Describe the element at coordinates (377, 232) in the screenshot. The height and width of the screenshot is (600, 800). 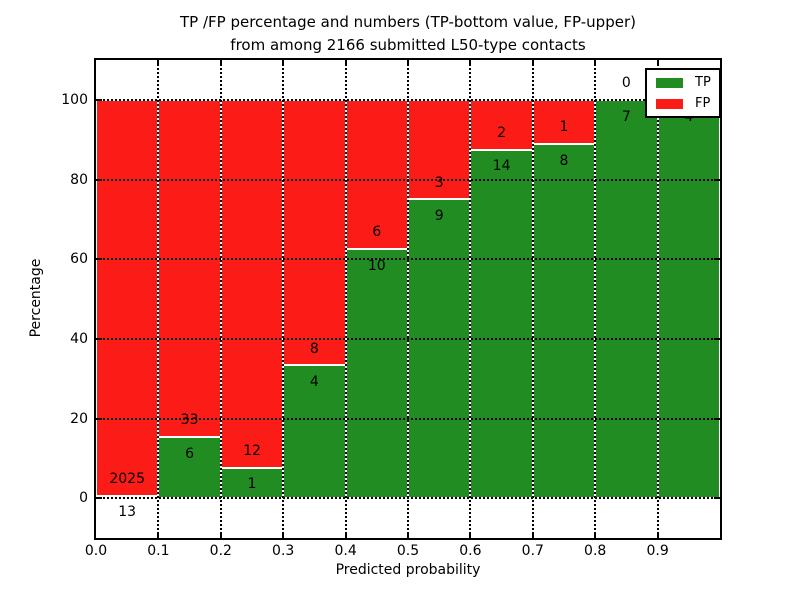
I see `fp-count-label: 6` at that location.